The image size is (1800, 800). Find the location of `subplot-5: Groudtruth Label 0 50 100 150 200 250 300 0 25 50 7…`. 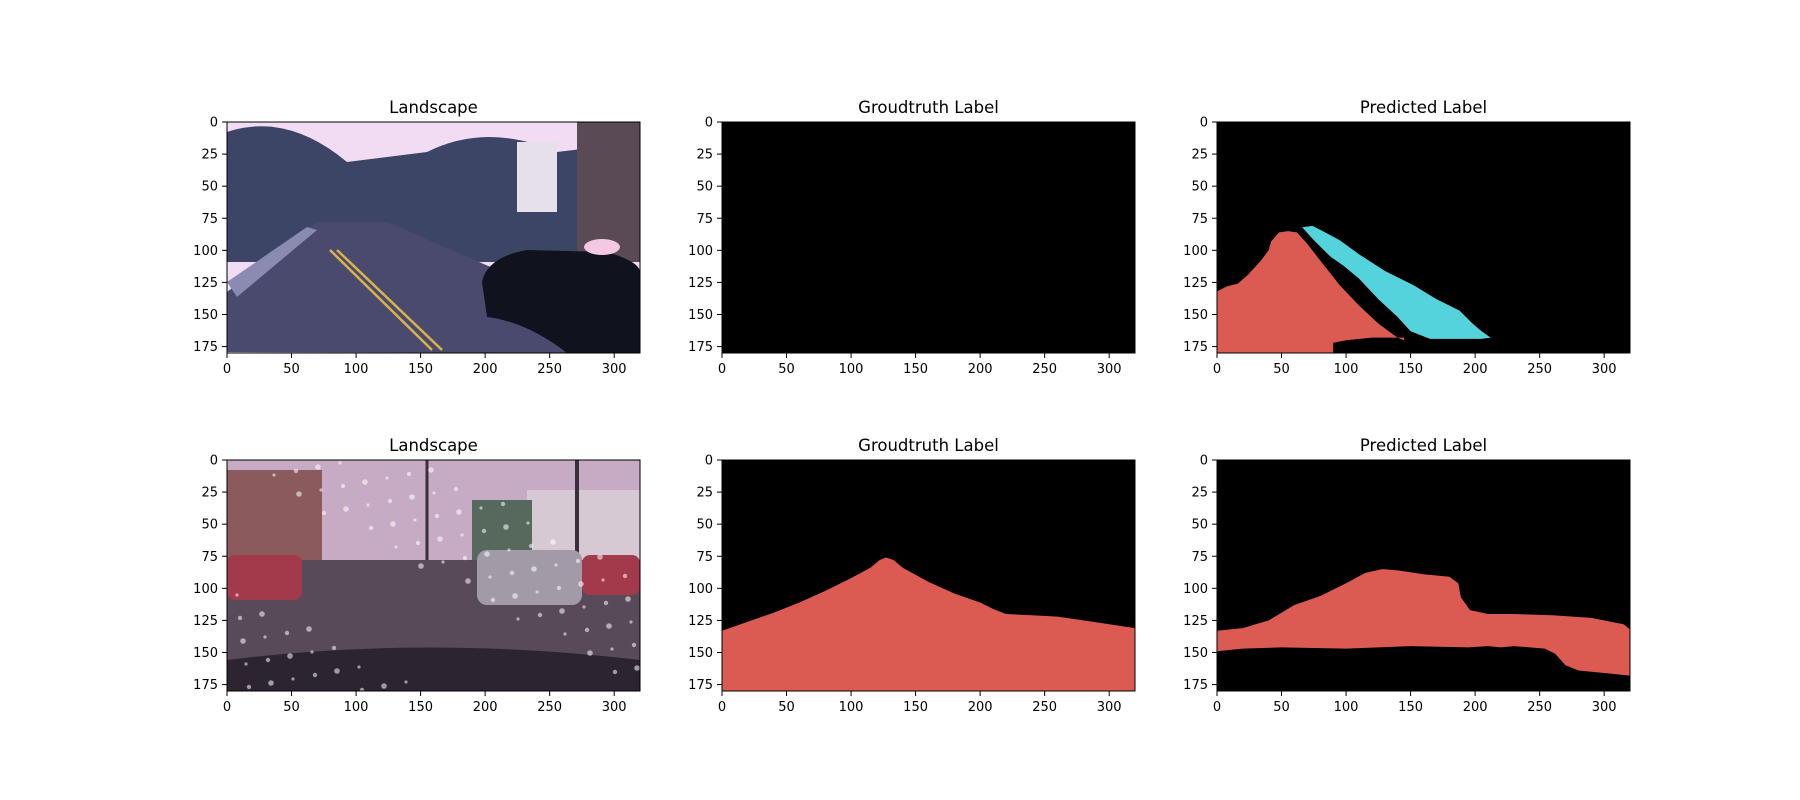

subplot-5: Groudtruth Label 0 50 100 150 200 250 300 0 25 50 7… is located at coordinates (912, 575).